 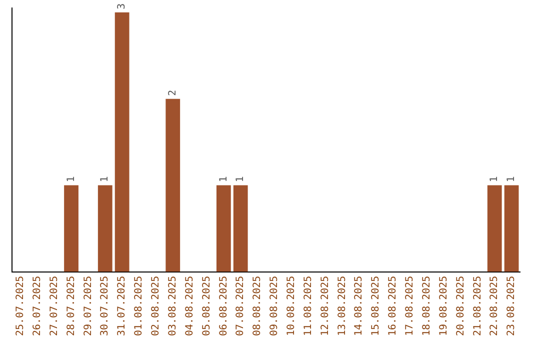 What do you see at coordinates (20, 306) in the screenshot?
I see `x-tick-label: 25.07.2025` at bounding box center [20, 306].